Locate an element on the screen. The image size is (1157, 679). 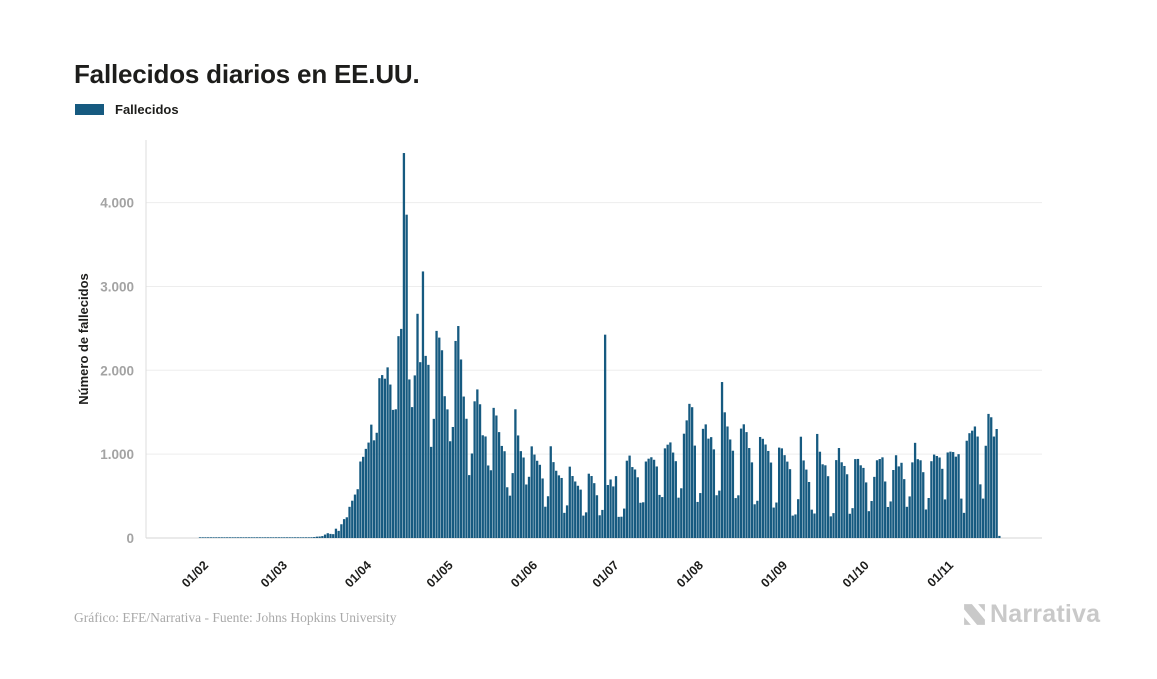
svg-text: 01/06 is located at coordinates (524, 574).